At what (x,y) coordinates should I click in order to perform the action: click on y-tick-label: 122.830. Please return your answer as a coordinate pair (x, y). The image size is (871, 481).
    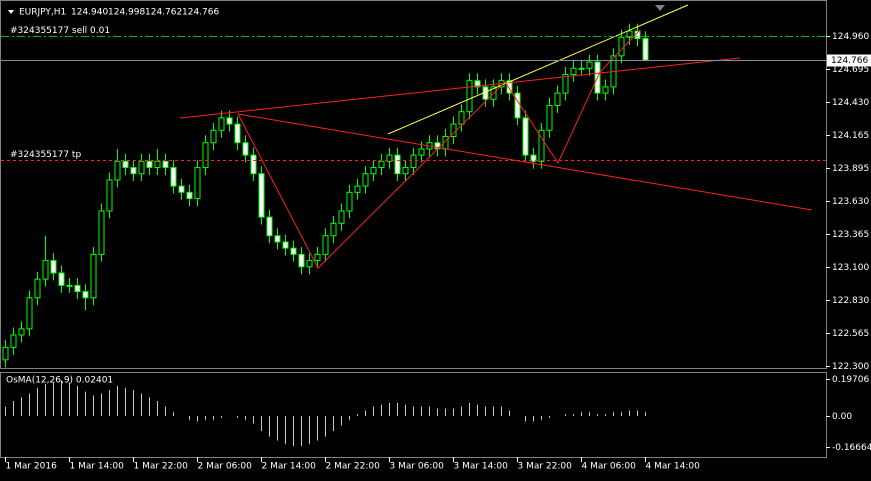
    Looking at the image, I should click on (850, 301).